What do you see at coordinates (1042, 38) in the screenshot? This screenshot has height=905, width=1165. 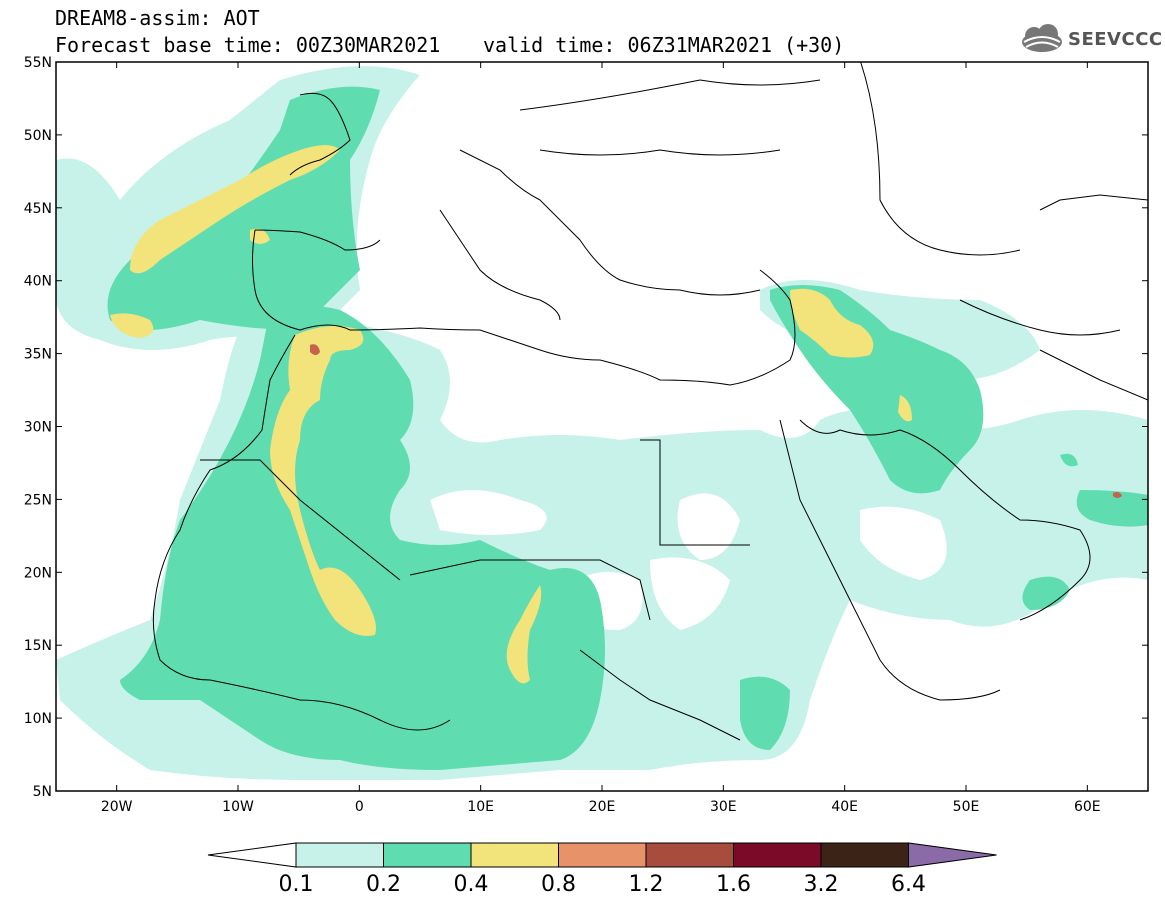 I see `cloud-icon` at bounding box center [1042, 38].